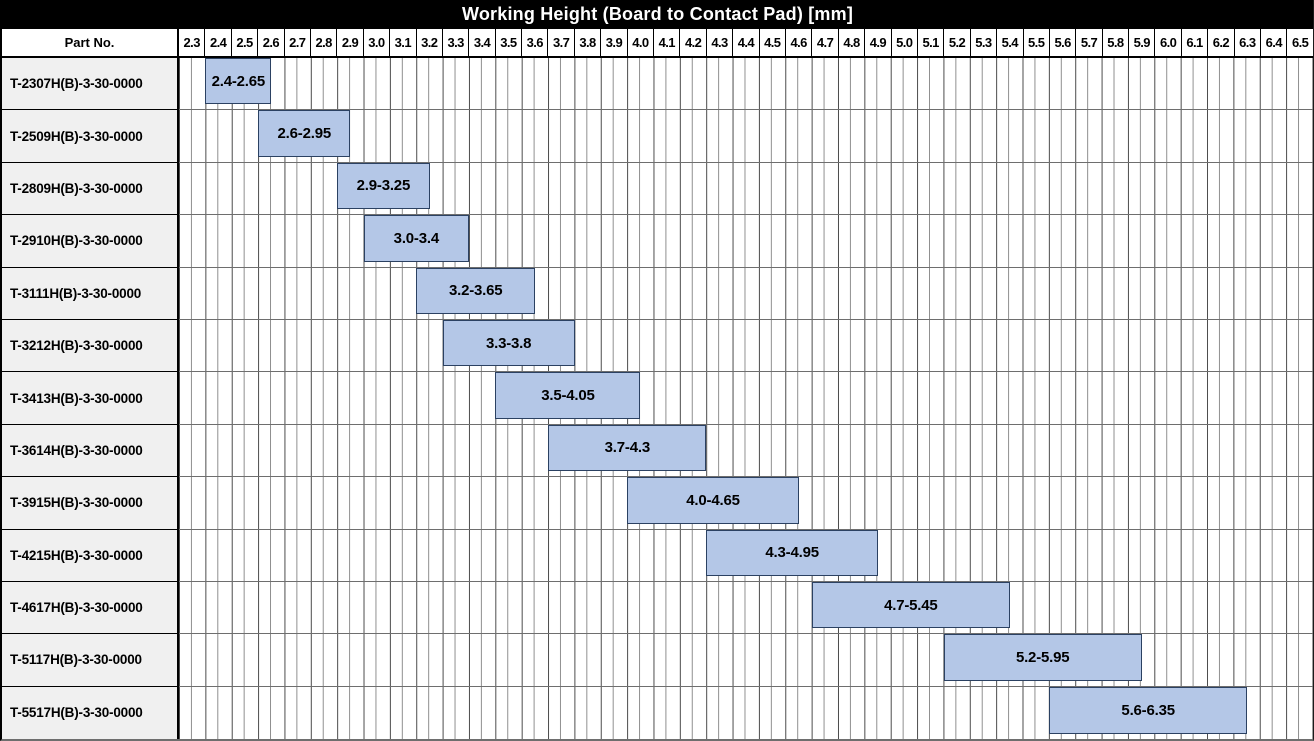 The height and width of the screenshot is (741, 1314). Describe the element at coordinates (507, 42) in the screenshot. I see `x-axis-tick: 3.5` at that location.